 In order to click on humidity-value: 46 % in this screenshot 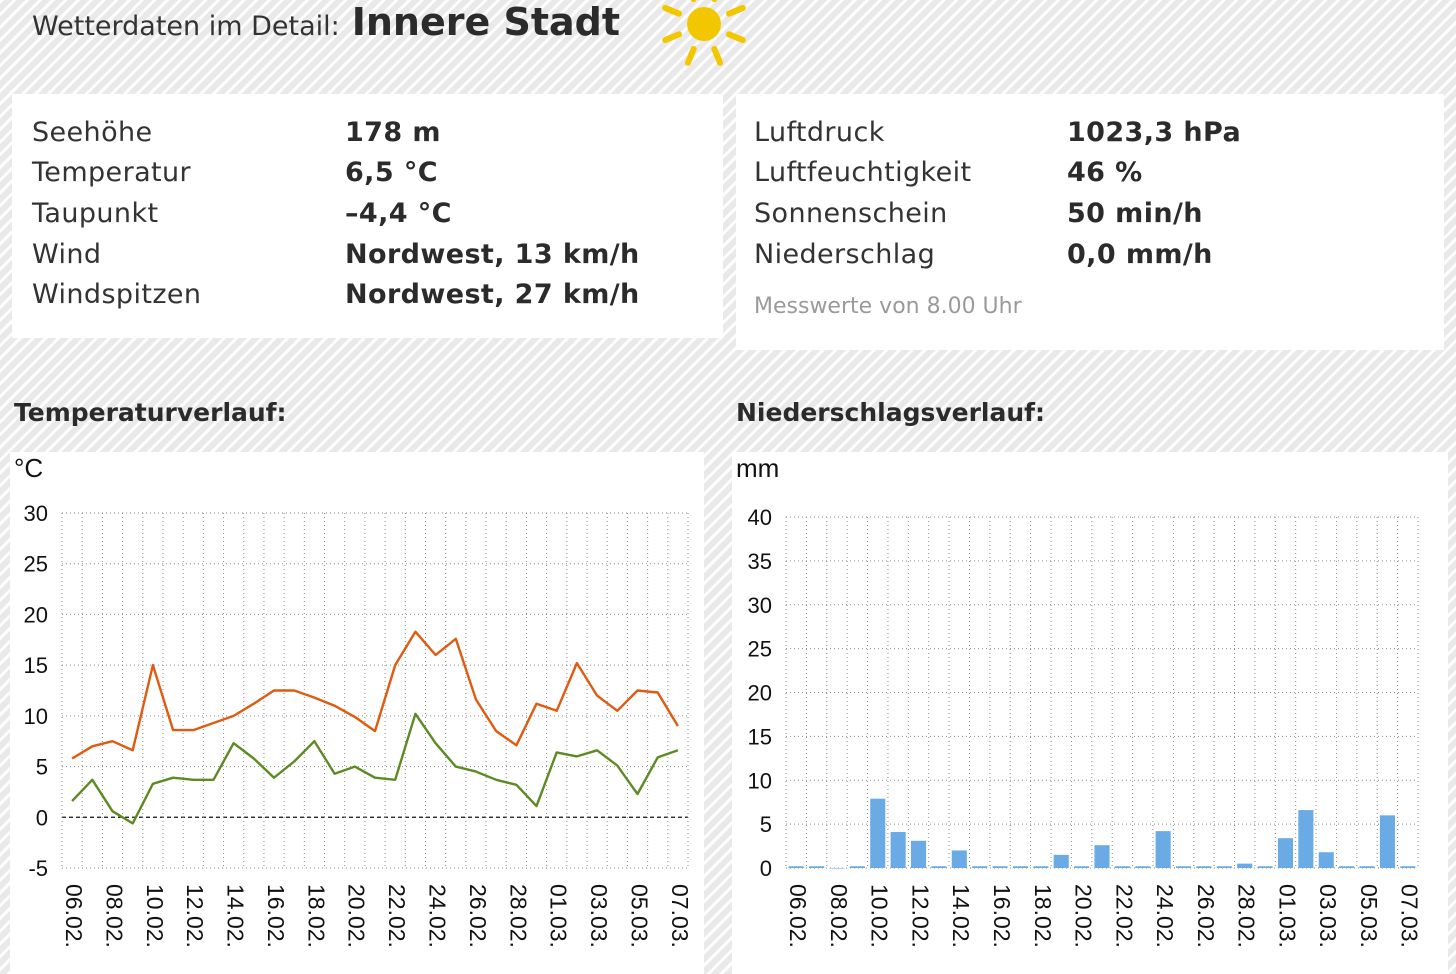, I will do `click(1105, 172)`.